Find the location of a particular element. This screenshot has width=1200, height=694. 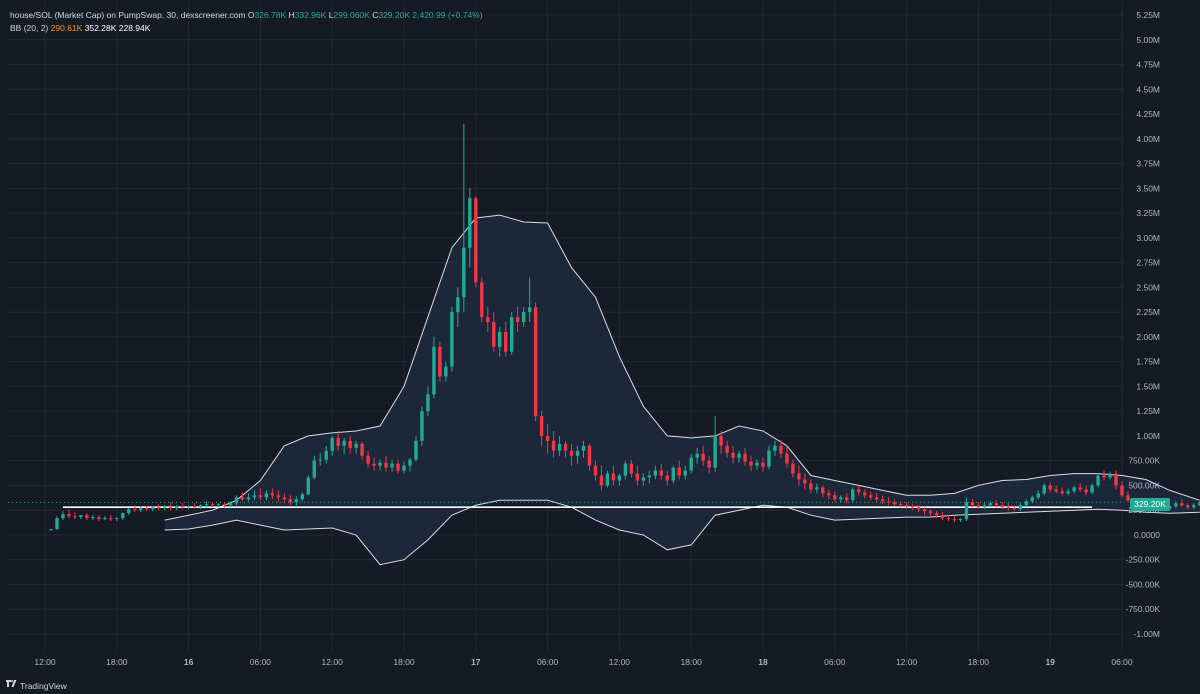

indicator-label: BB (20, 2) is located at coordinates (29, 28).